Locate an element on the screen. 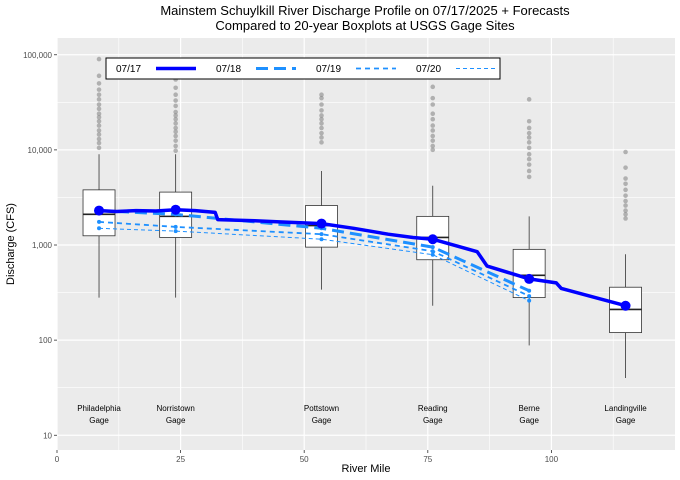  legend-label: 07/17 is located at coordinates (128, 69).